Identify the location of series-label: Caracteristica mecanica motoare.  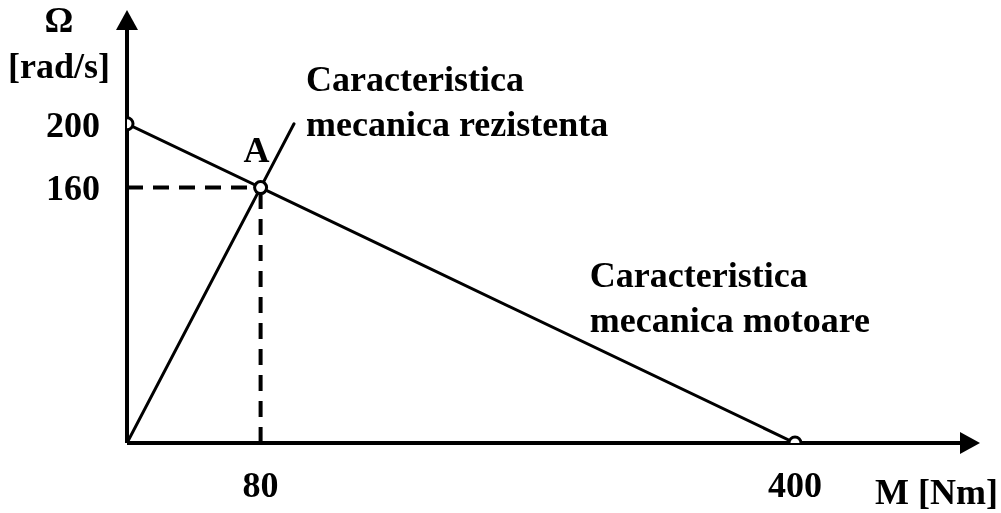
(730, 298).